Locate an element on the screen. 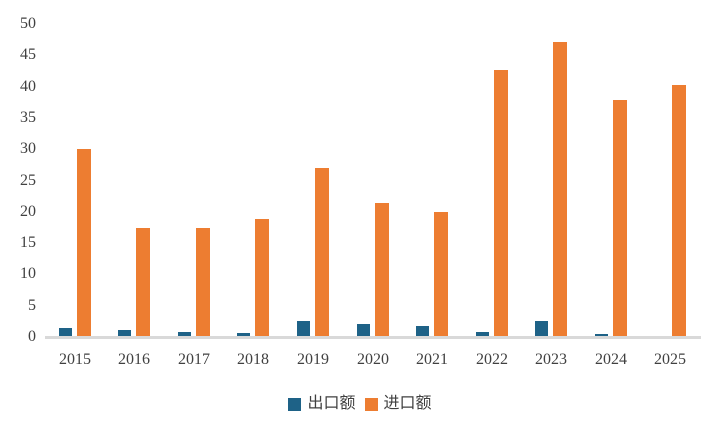 This screenshot has width=720, height=432. x-tick-label-2016: 2016 is located at coordinates (134, 359).